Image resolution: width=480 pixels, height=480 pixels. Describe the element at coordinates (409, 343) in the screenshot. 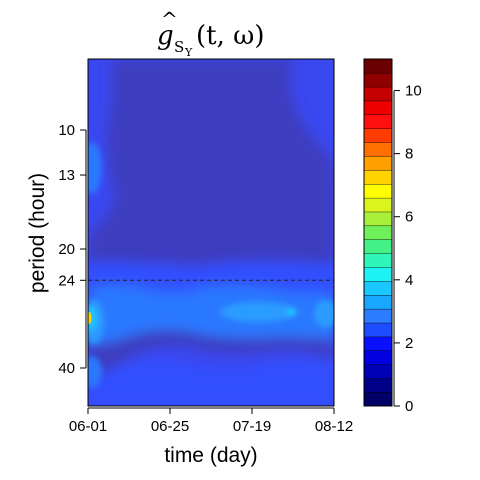

I see `colorbar-tick-label: 2` at that location.